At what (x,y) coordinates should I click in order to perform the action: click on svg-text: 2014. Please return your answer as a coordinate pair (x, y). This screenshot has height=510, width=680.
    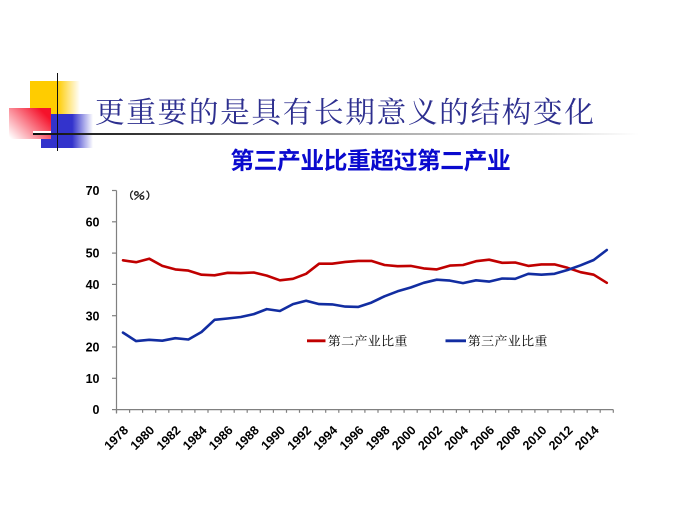
    Looking at the image, I should click on (587, 438).